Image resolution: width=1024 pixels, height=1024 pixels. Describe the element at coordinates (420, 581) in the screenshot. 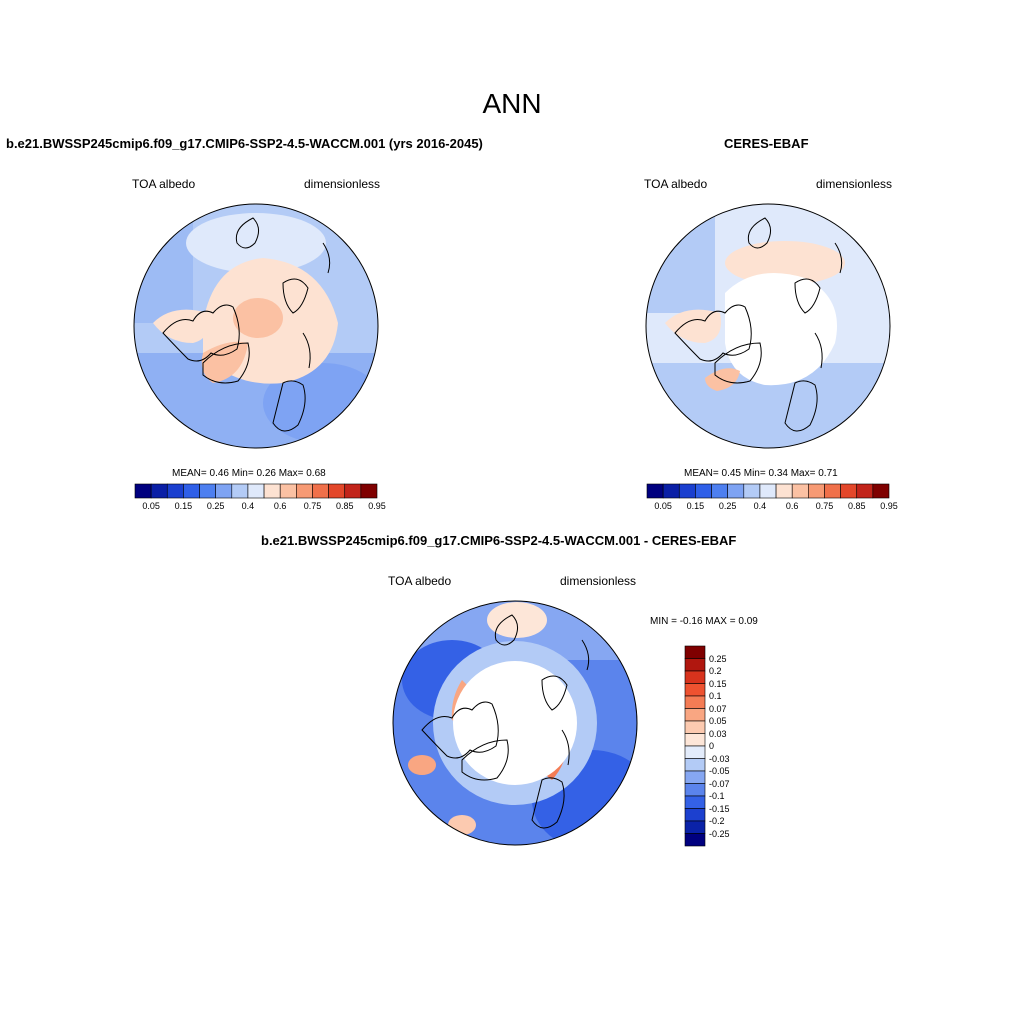

I see `diff-variable-label: TOA albedo` at that location.